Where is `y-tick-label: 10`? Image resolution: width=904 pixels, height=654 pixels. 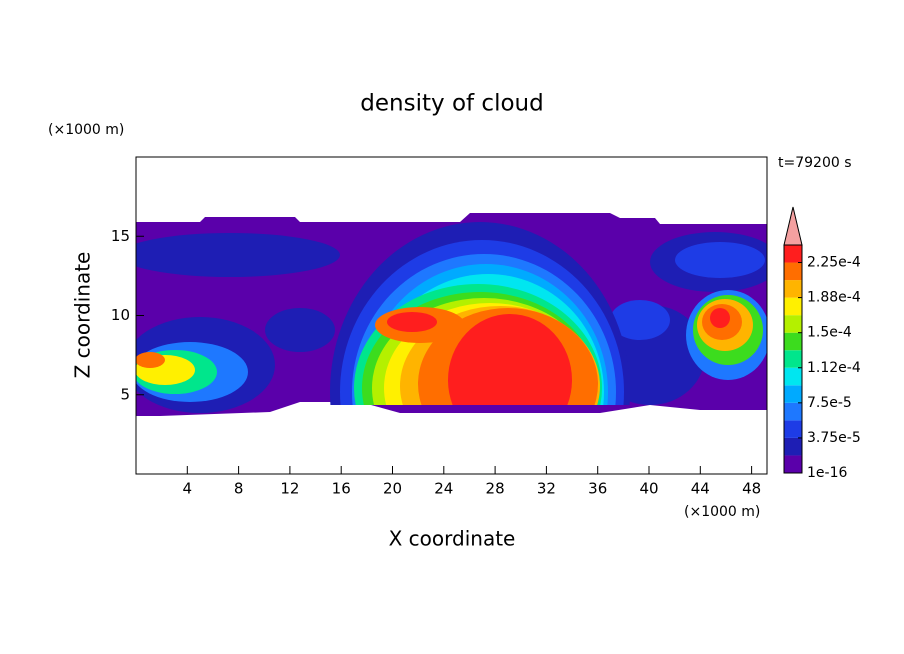 y-tick-label: 10 is located at coordinates (120, 315).